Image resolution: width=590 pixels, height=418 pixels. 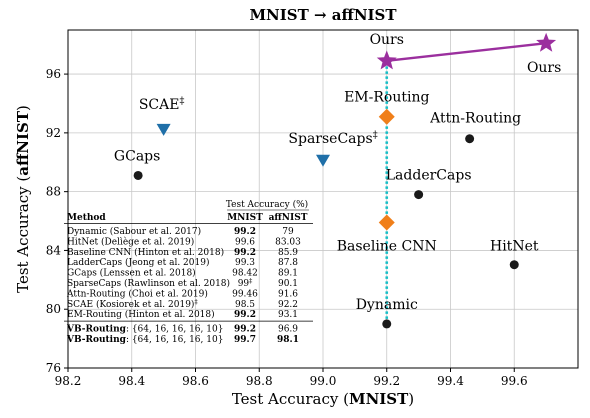 I want to click on point-label: SCAE‡, so click(x=162, y=104).